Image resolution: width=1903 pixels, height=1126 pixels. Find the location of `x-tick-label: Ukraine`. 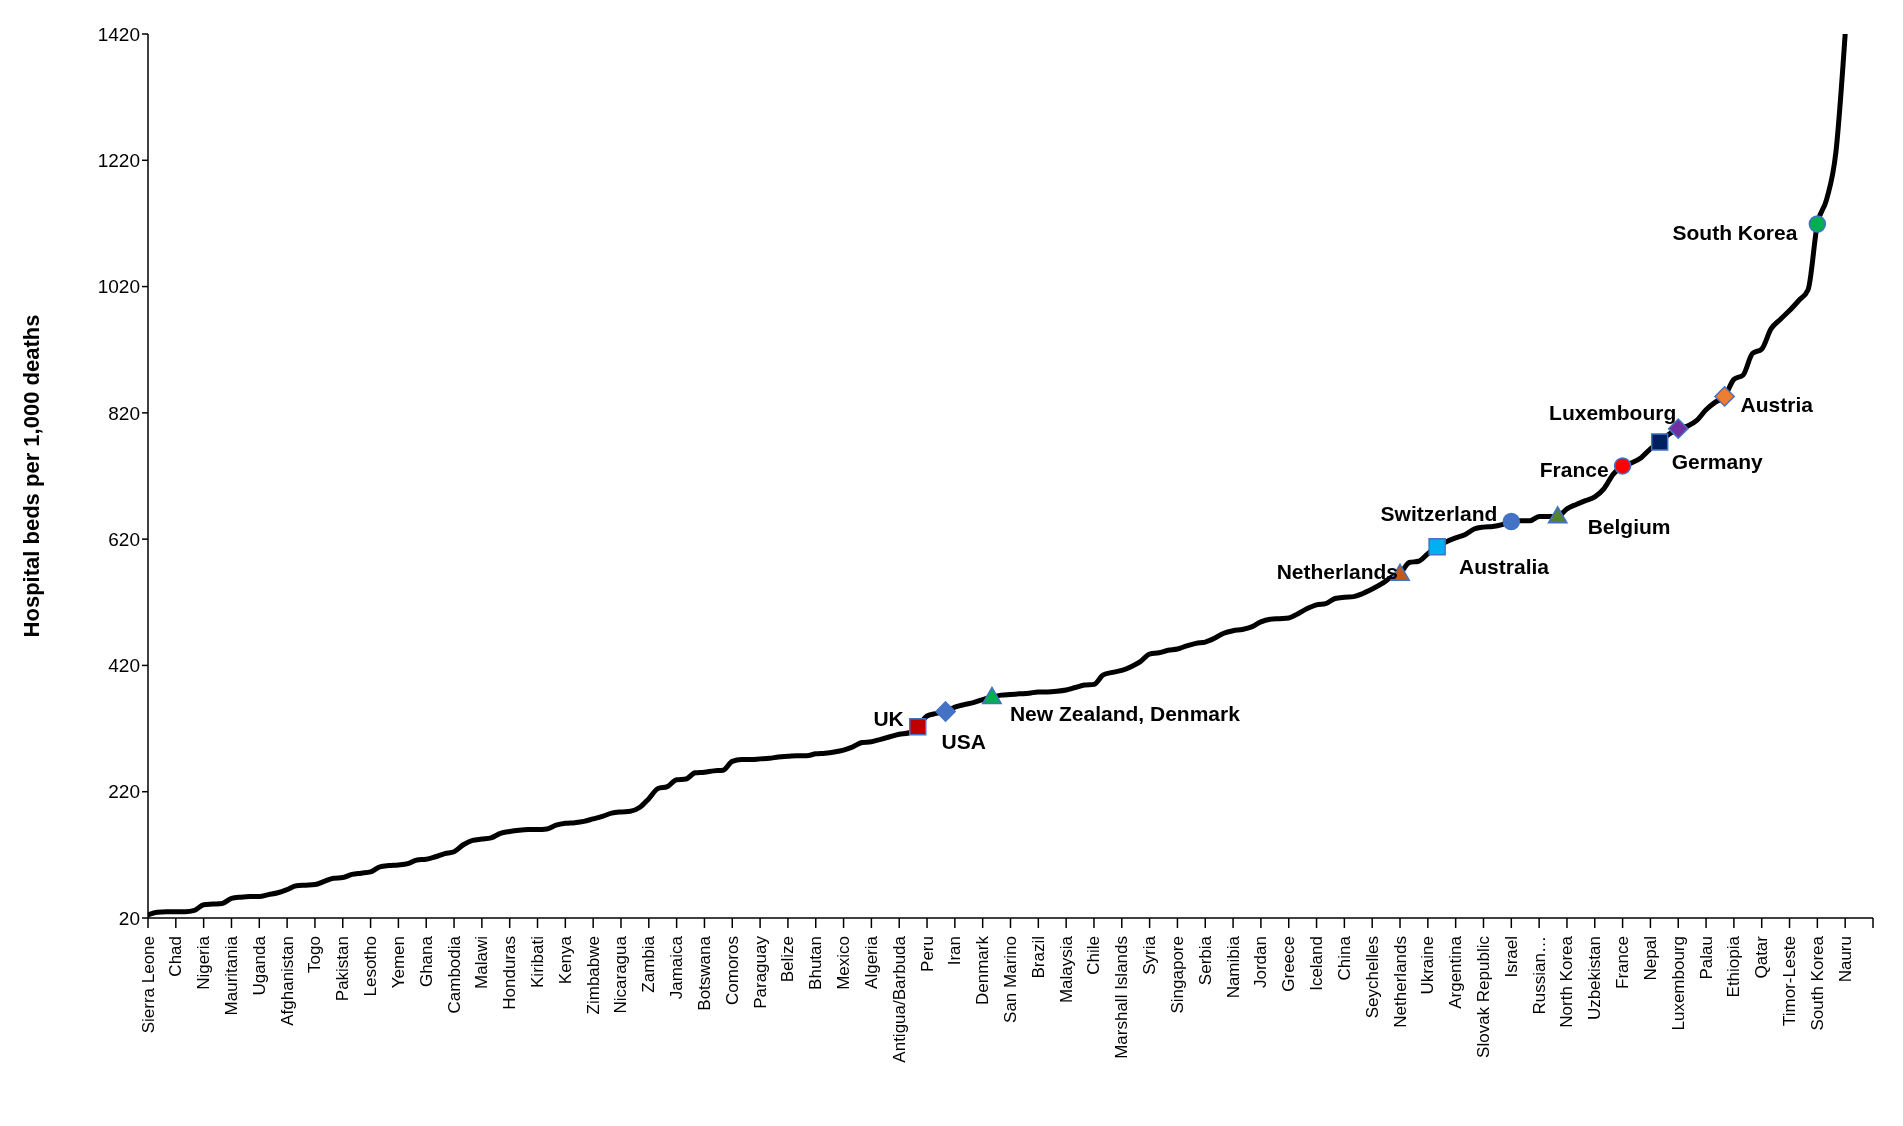

x-tick-label: Ukraine is located at coordinates (1428, 965).